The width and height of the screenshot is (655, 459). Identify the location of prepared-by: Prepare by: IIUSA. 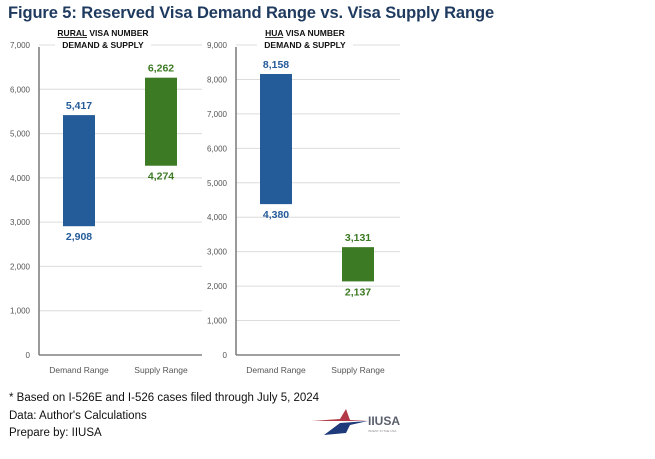
(55, 433).